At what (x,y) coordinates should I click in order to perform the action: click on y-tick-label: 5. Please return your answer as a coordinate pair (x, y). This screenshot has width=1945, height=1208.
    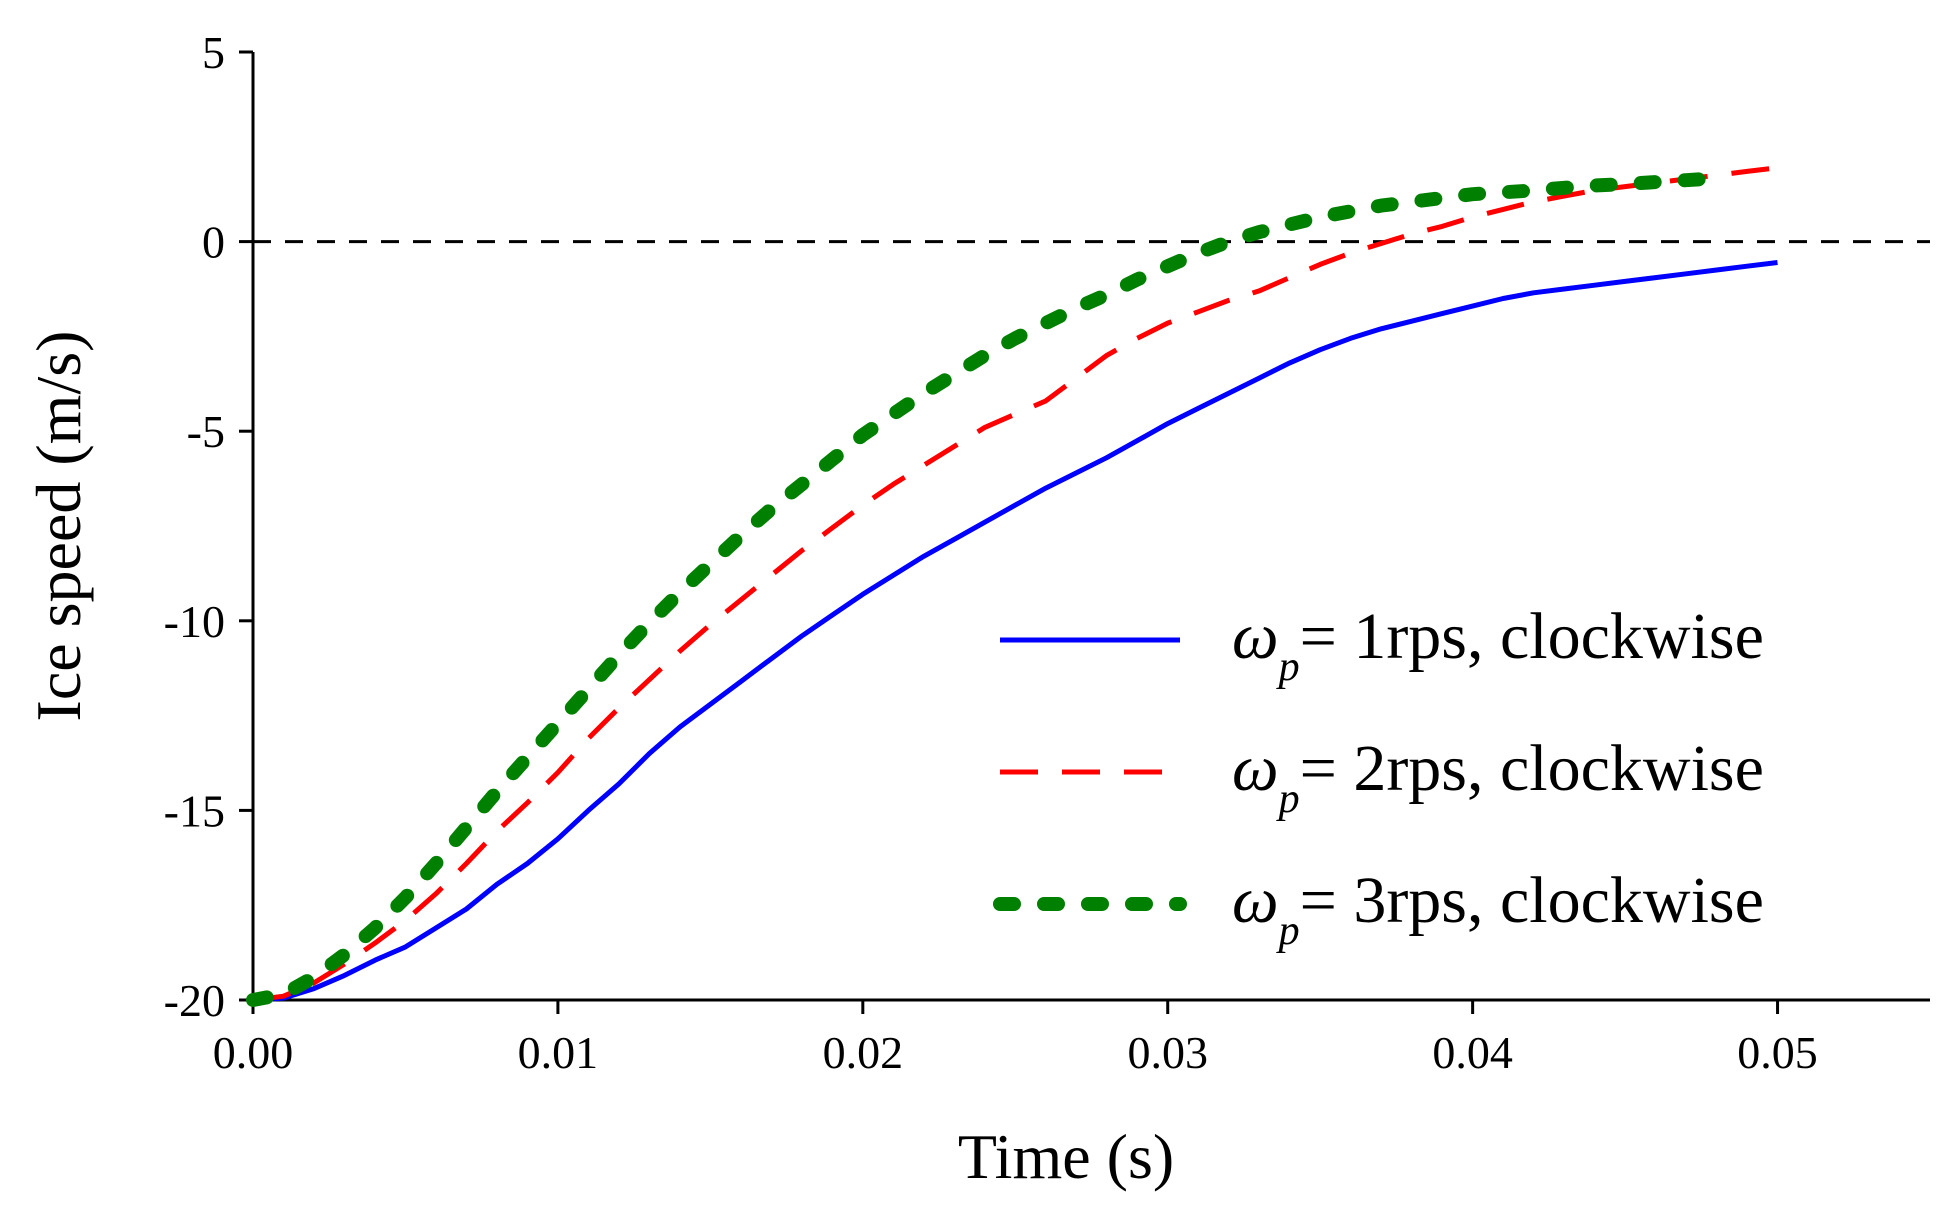
    Looking at the image, I should click on (213, 52).